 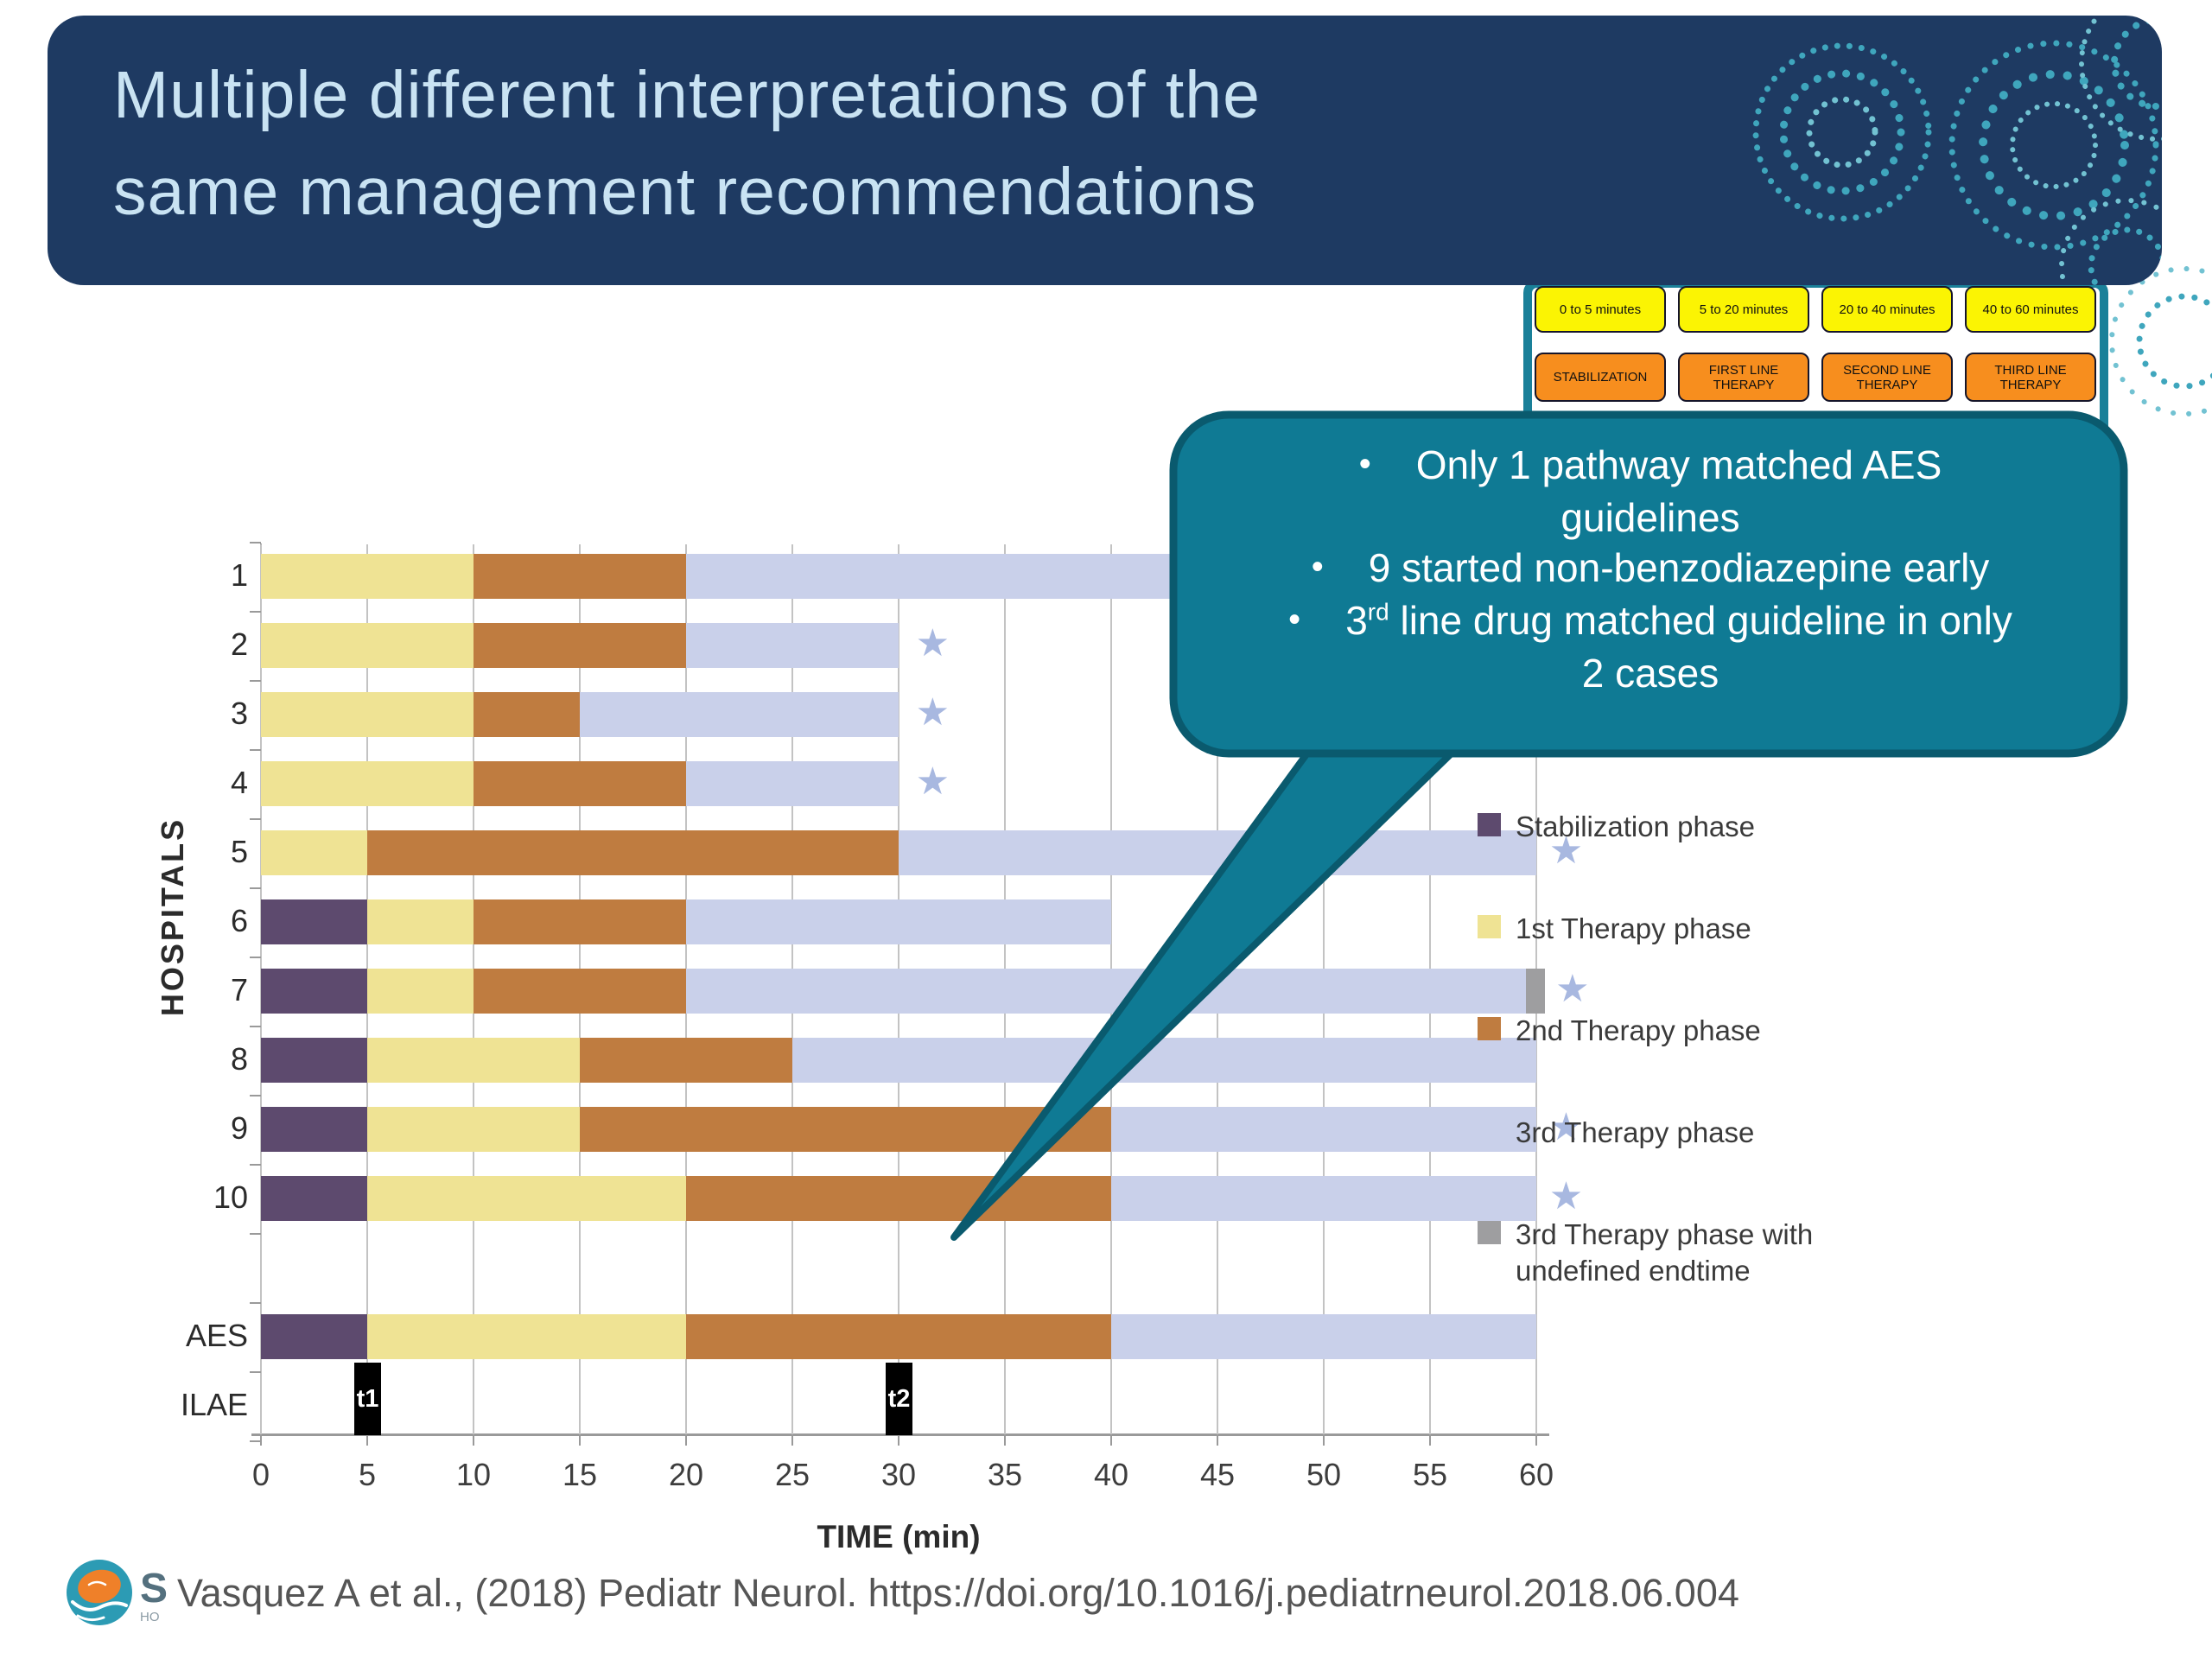 I want to click on x-tick-label: 50, so click(x=1324, y=1474).